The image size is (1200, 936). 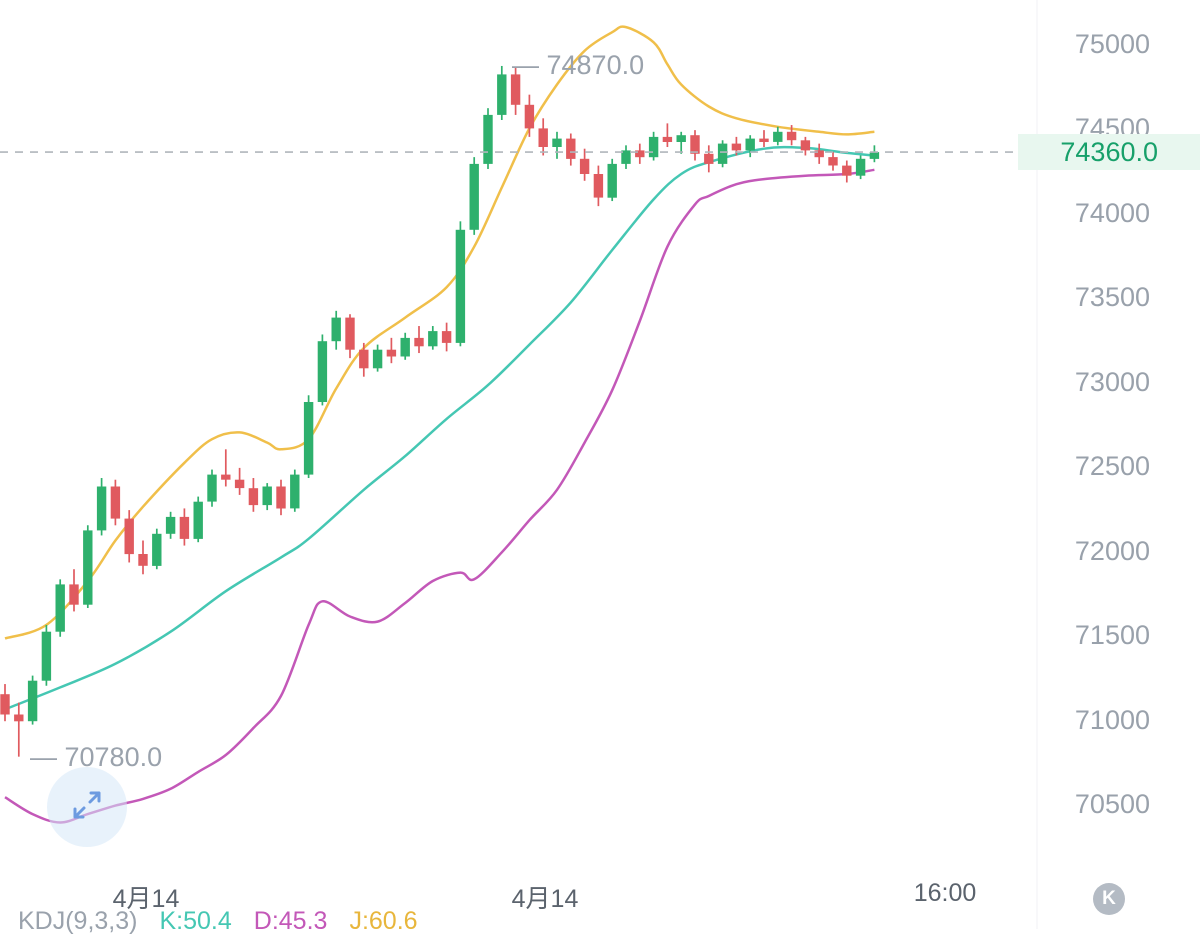 I want to click on y-axis-tick: 72000, so click(x=1112, y=550).